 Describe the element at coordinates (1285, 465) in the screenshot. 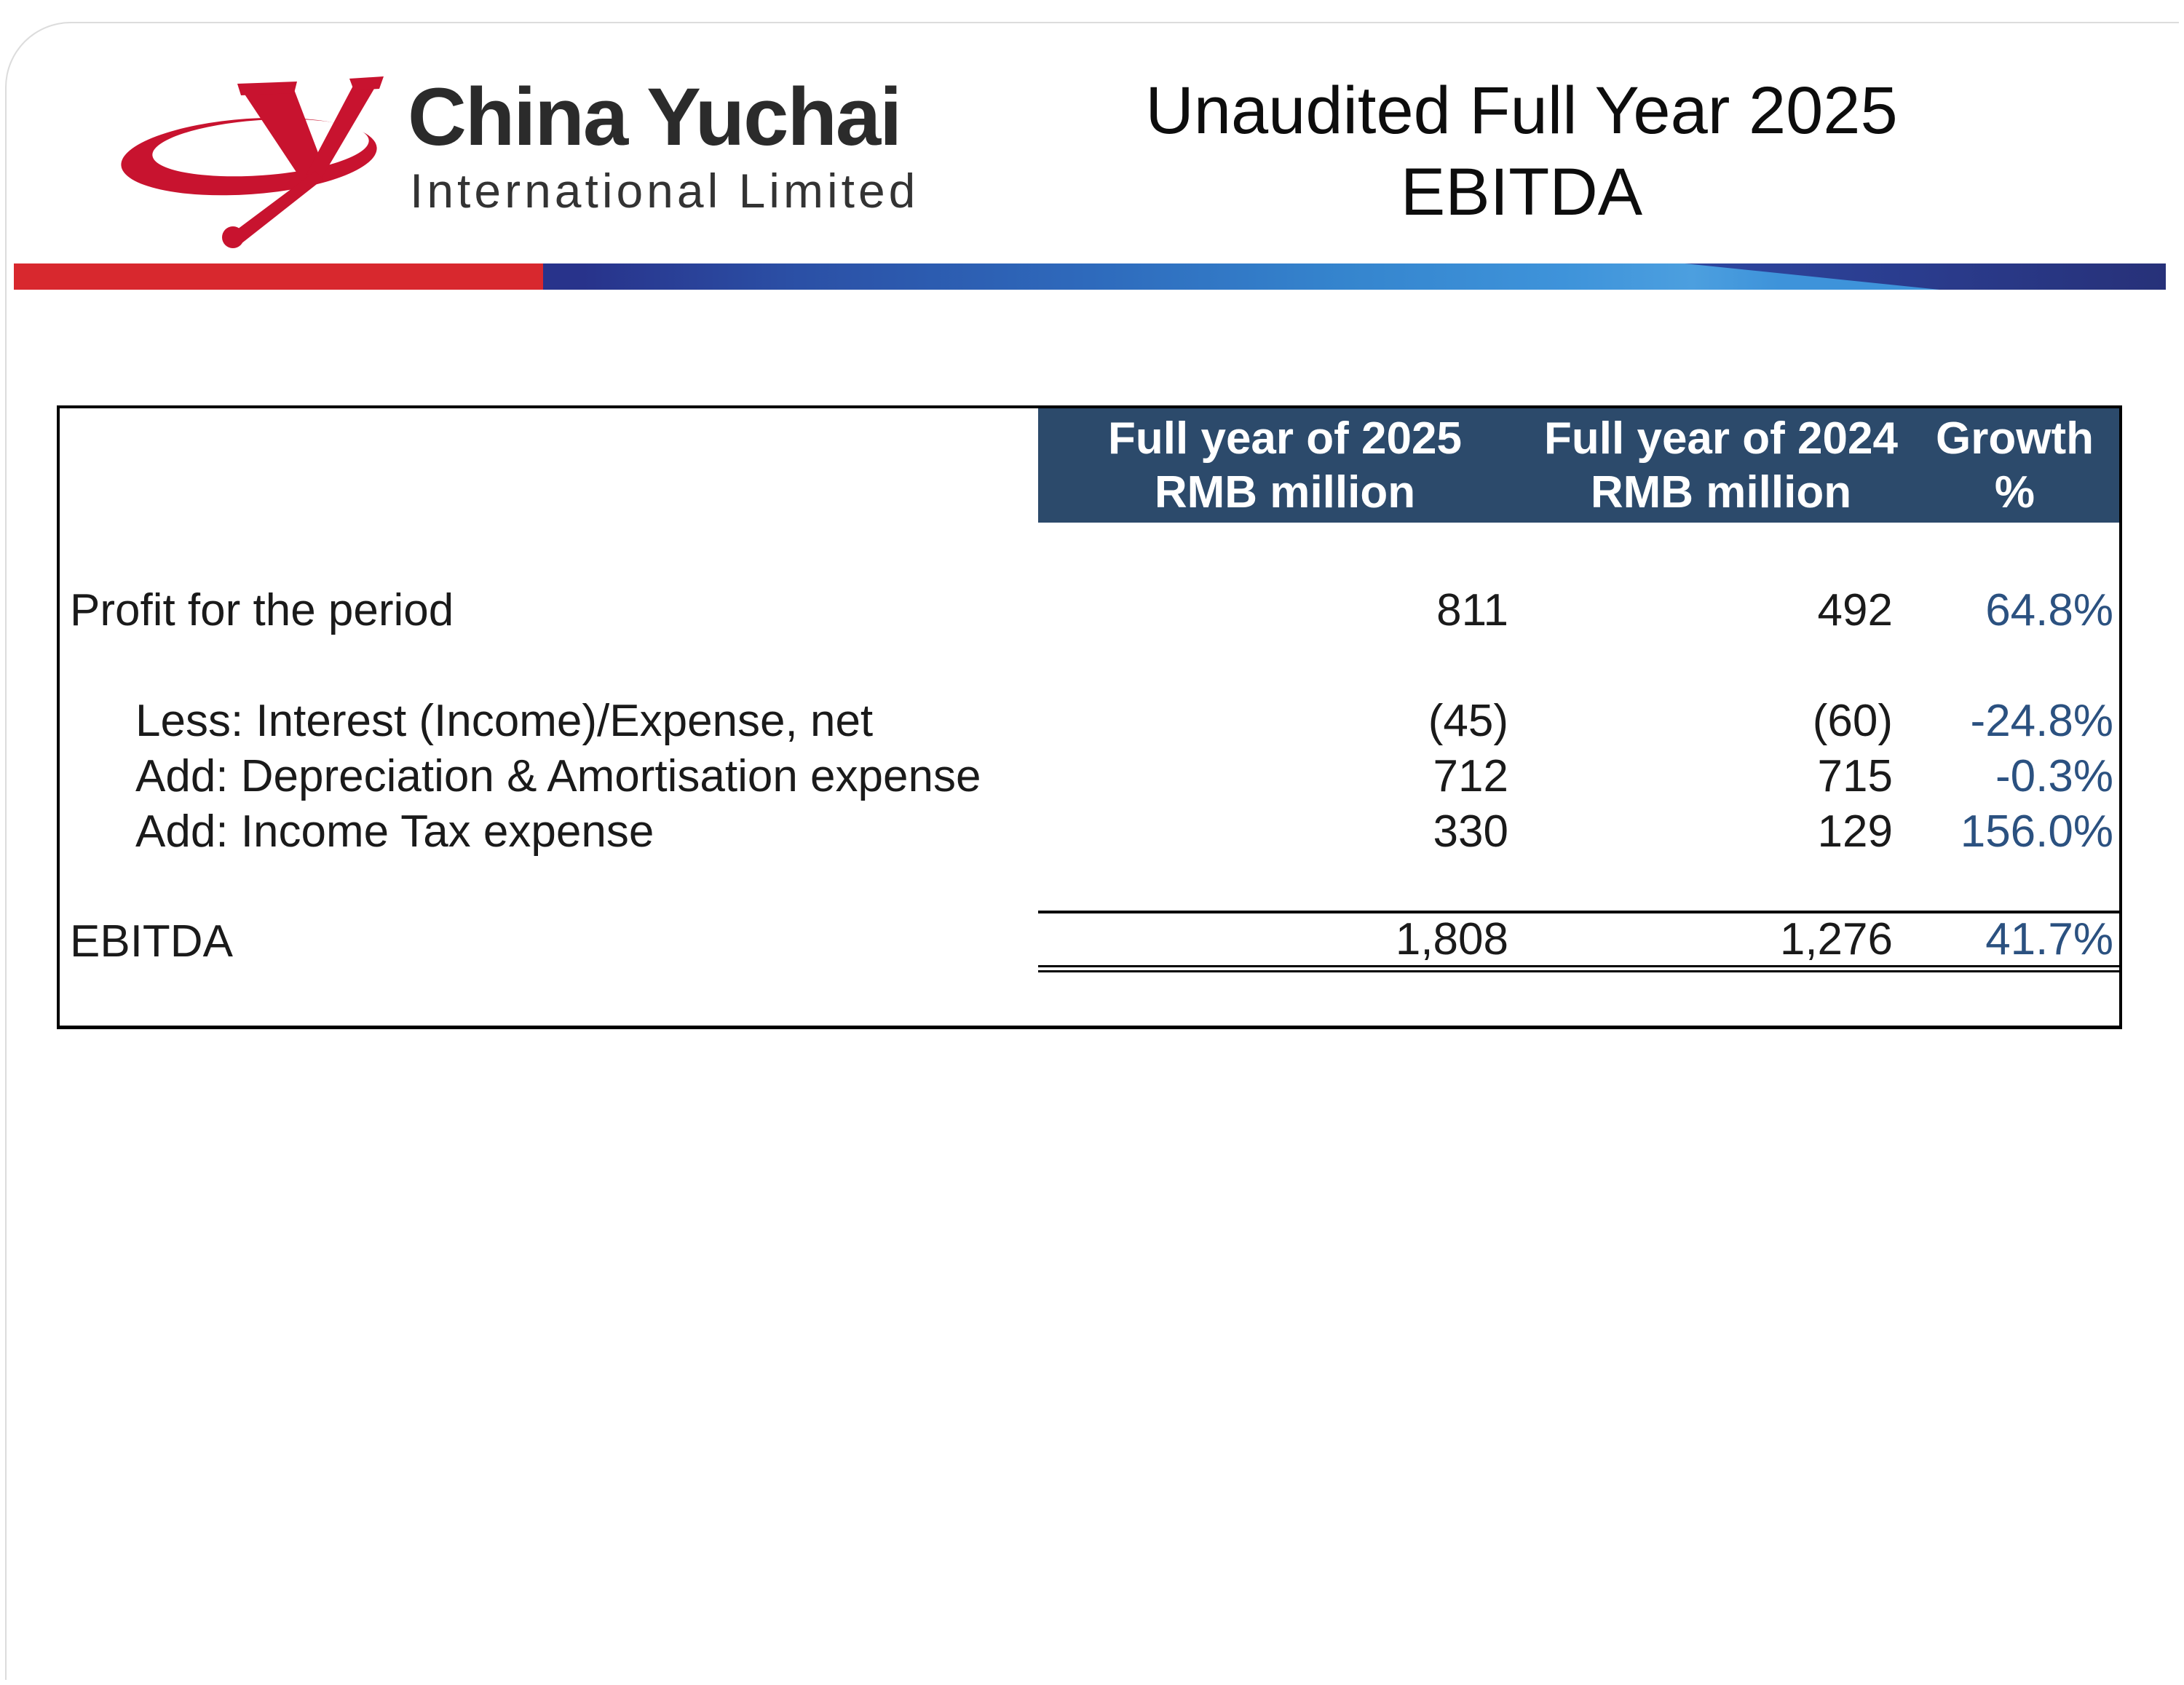

I see `table-header-2025: Full year of 2025 RMB million` at that location.